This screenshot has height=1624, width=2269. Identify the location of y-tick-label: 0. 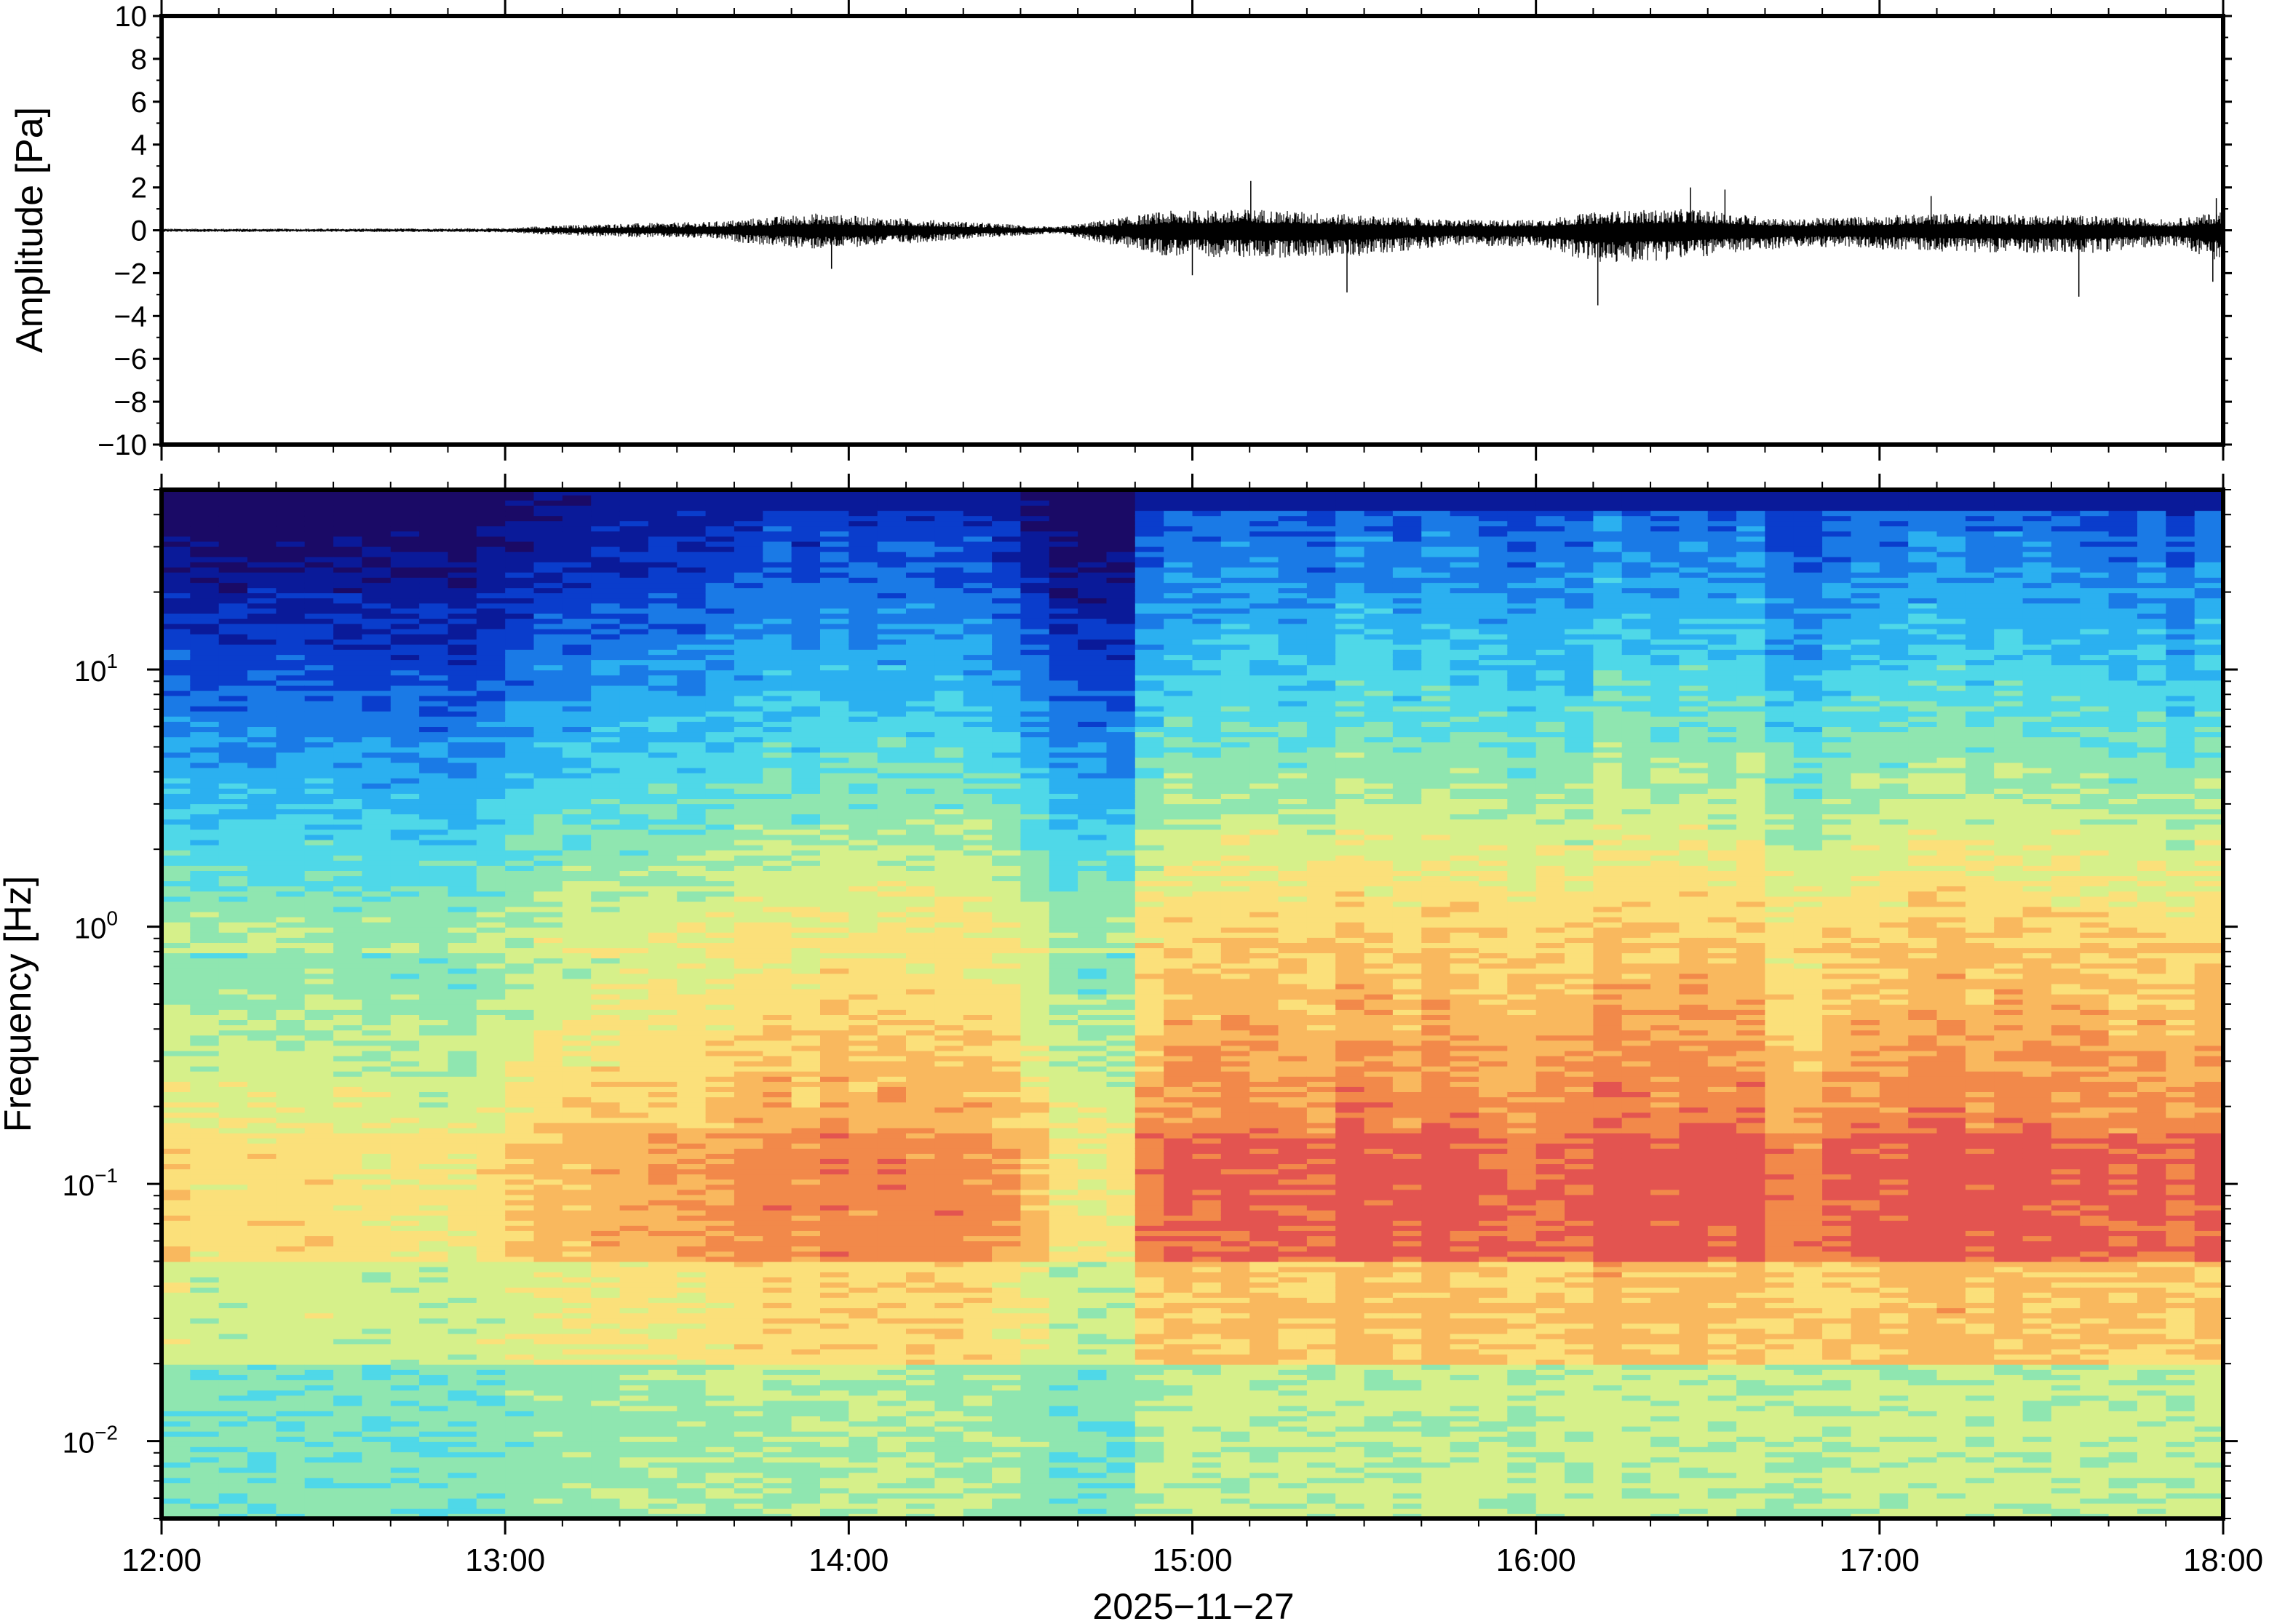
(139, 231).